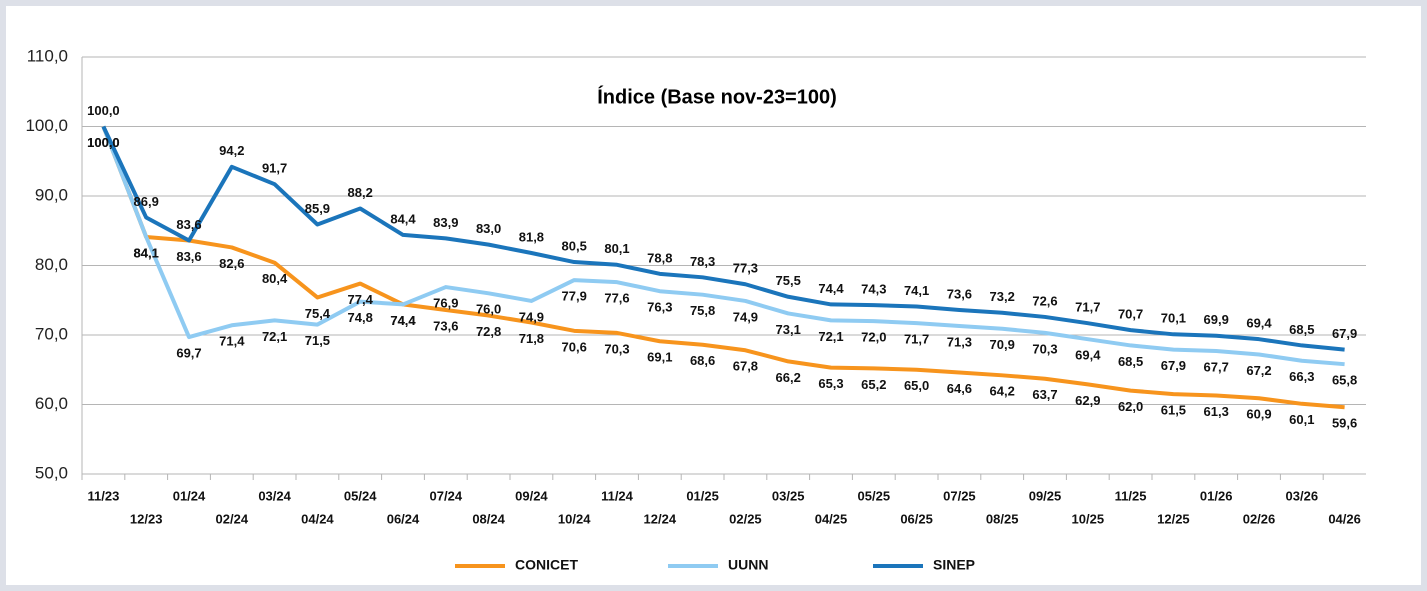 The height and width of the screenshot is (591, 1427). Describe the element at coordinates (1344, 380) in the screenshot. I see `data-label: 65,8` at that location.